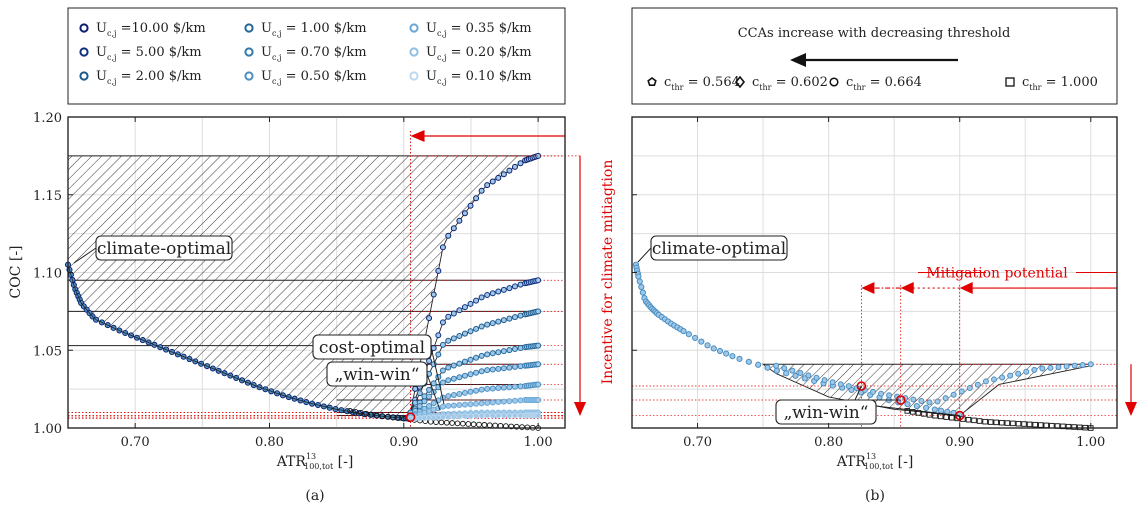 This screenshot has height=510, width=1142. What do you see at coordinates (828, 442) in the screenshot?
I see `x-tick-label: 0.80` at bounding box center [828, 442].